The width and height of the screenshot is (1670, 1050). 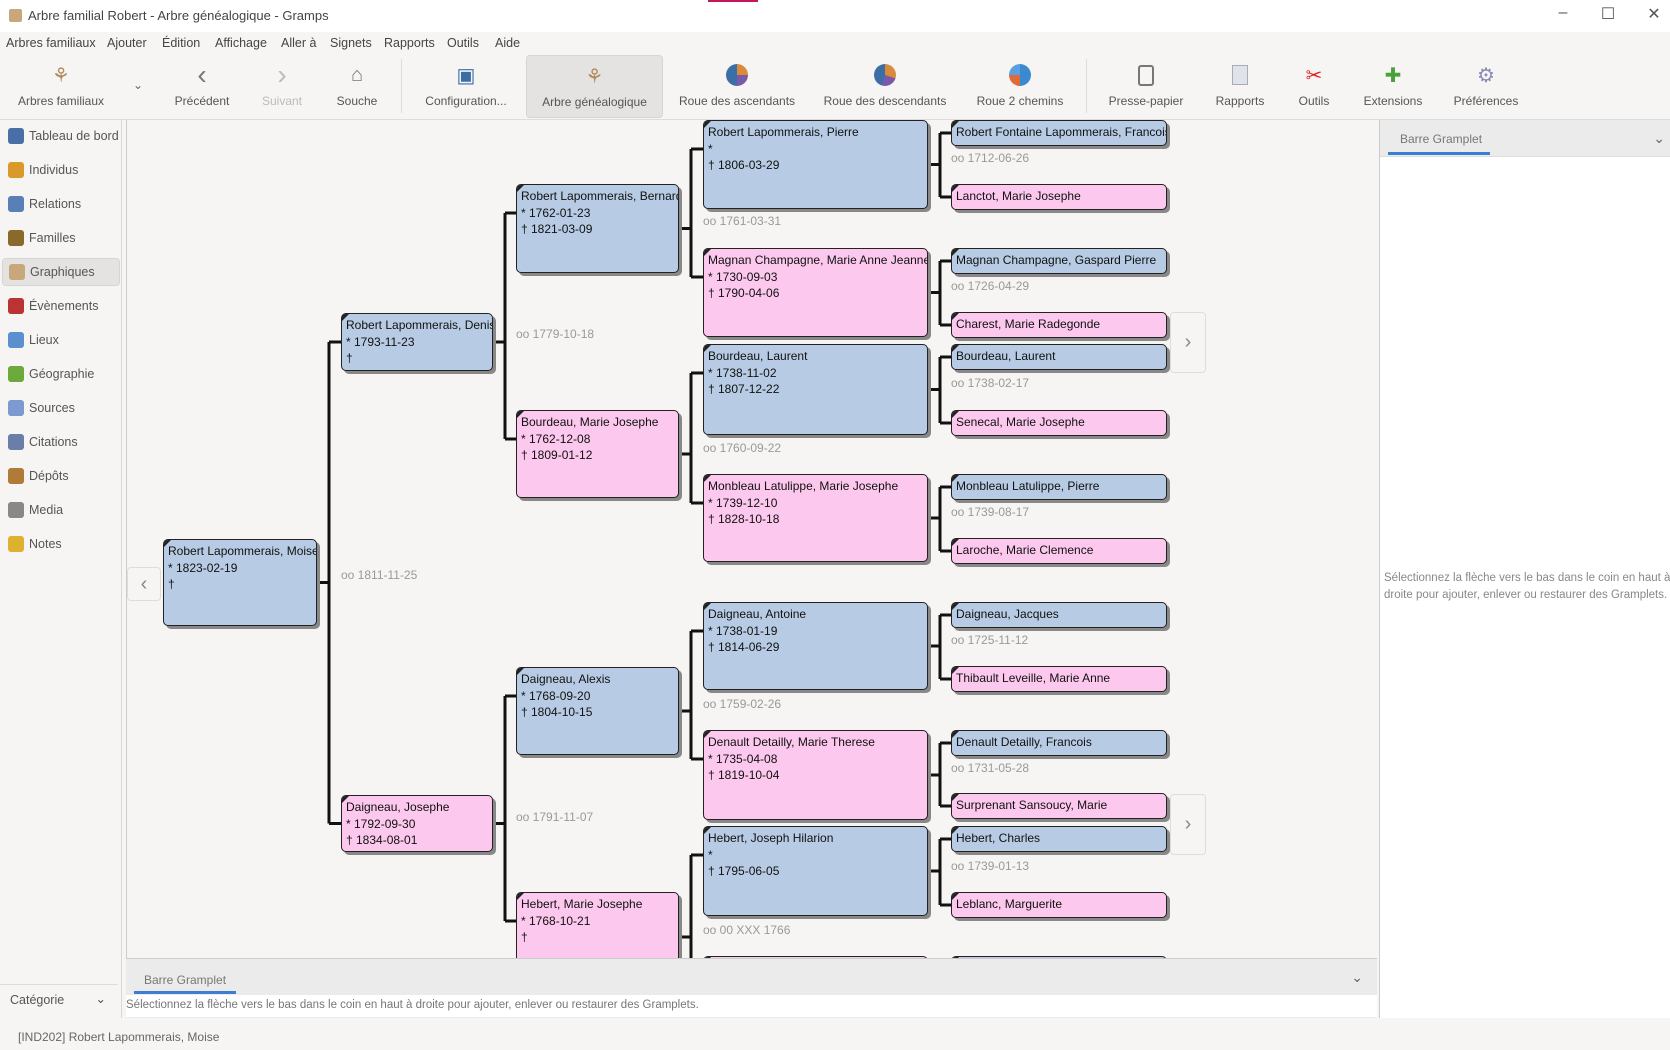 What do you see at coordinates (1059, 551) in the screenshot?
I see `person-box: Laroche, Marie Clemence` at bounding box center [1059, 551].